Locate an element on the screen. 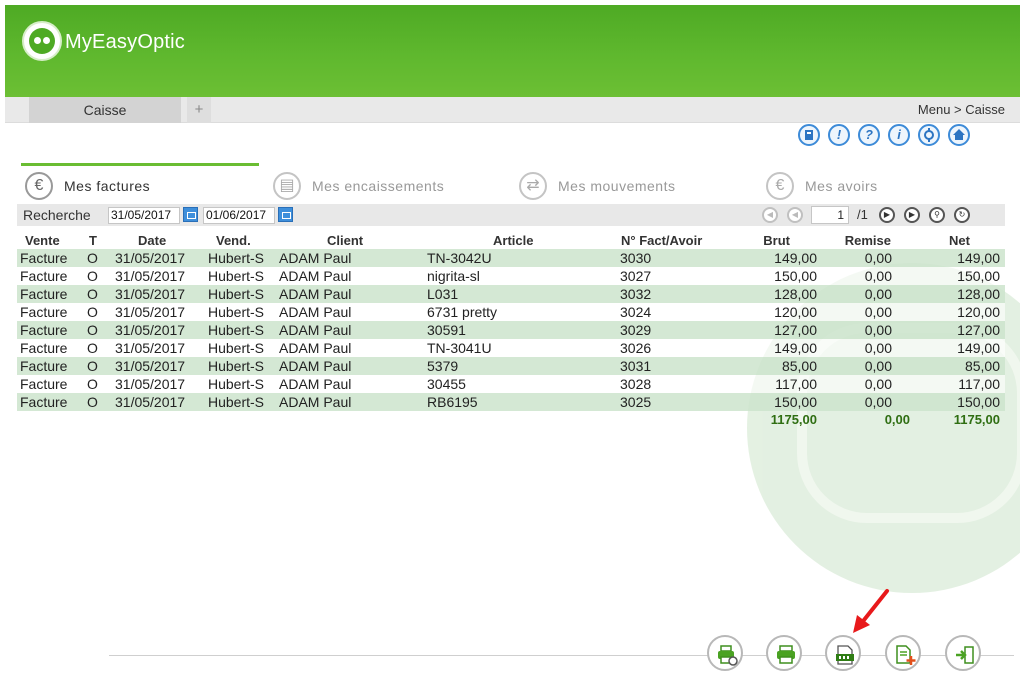  csv-export-icon is located at coordinates (845, 655).